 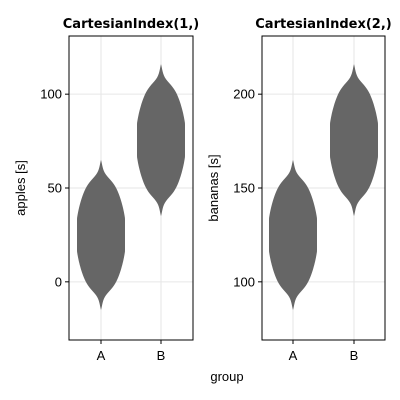 What do you see at coordinates (55, 188) in the screenshot?
I see `y-tick-label: 50` at bounding box center [55, 188].